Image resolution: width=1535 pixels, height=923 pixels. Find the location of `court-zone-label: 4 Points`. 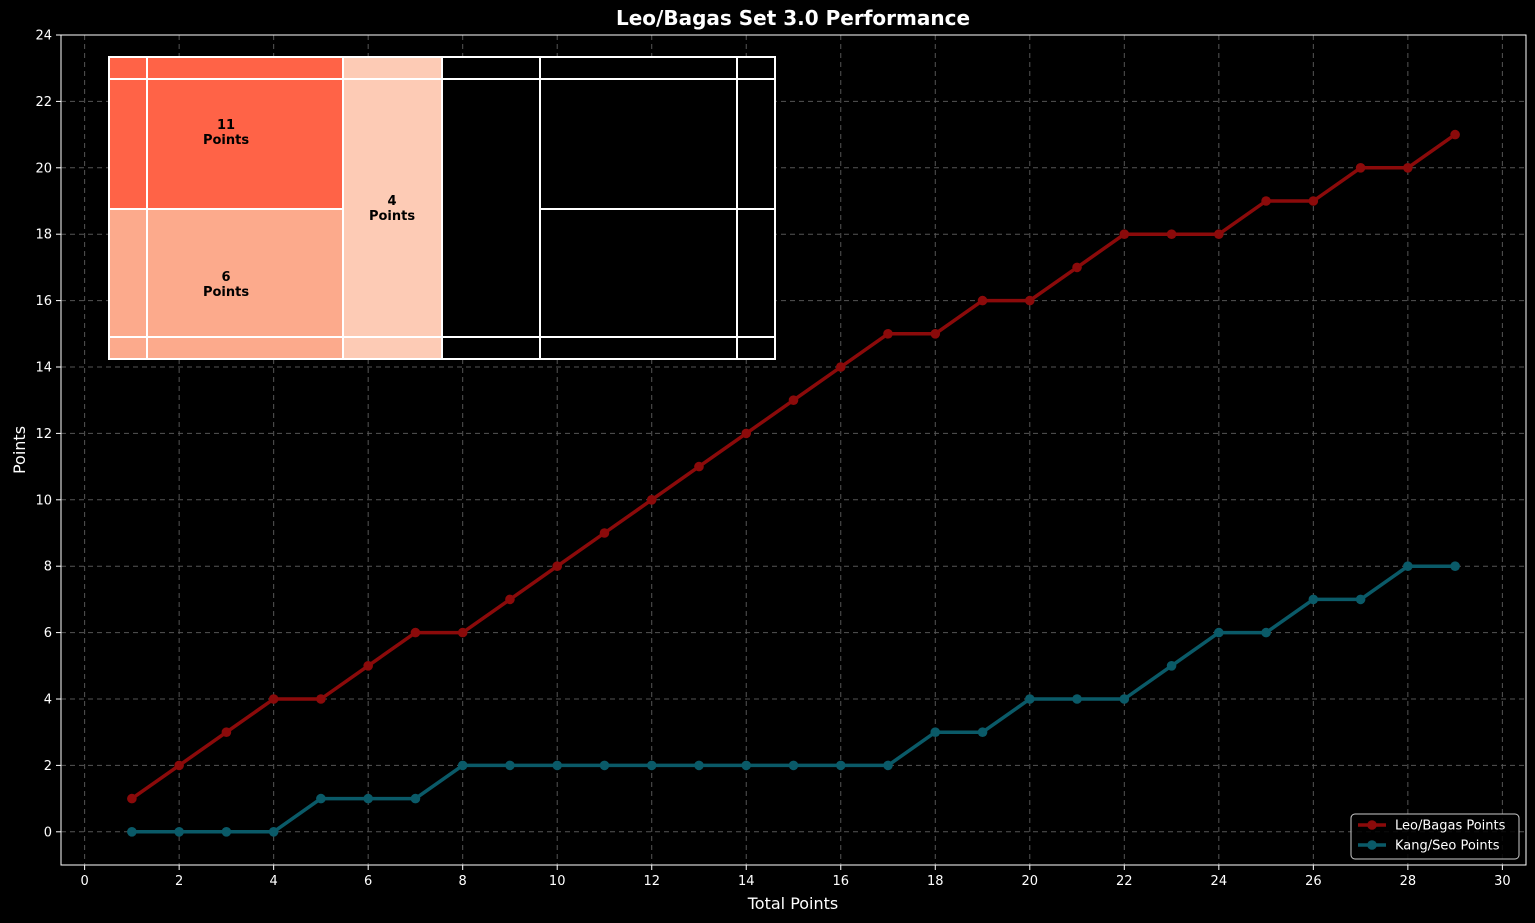

court-zone-label: 4 Points is located at coordinates (392, 209).